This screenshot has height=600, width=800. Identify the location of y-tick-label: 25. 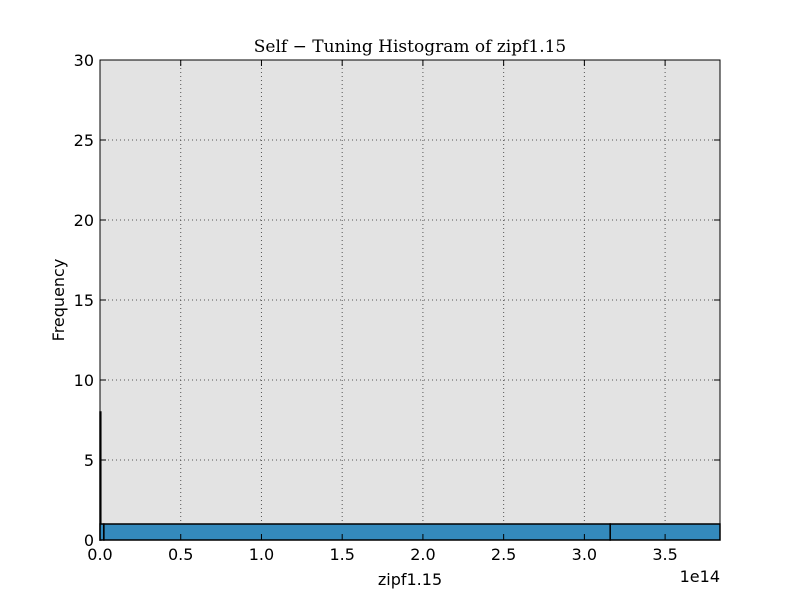
(84, 140).